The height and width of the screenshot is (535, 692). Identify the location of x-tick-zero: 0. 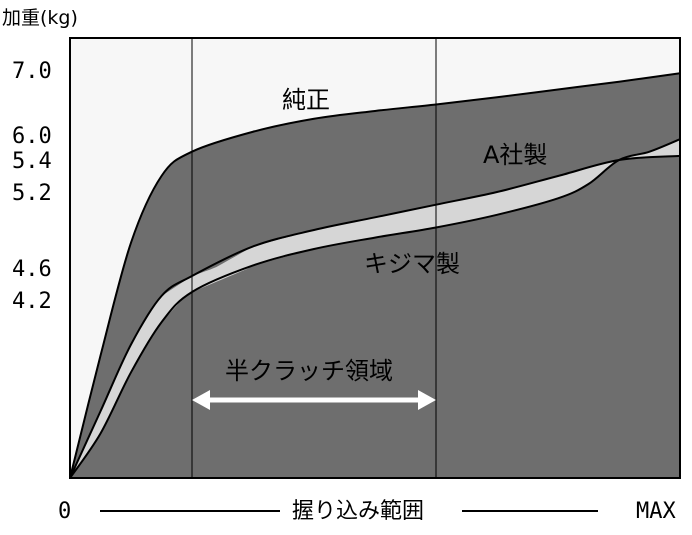
(64, 511).